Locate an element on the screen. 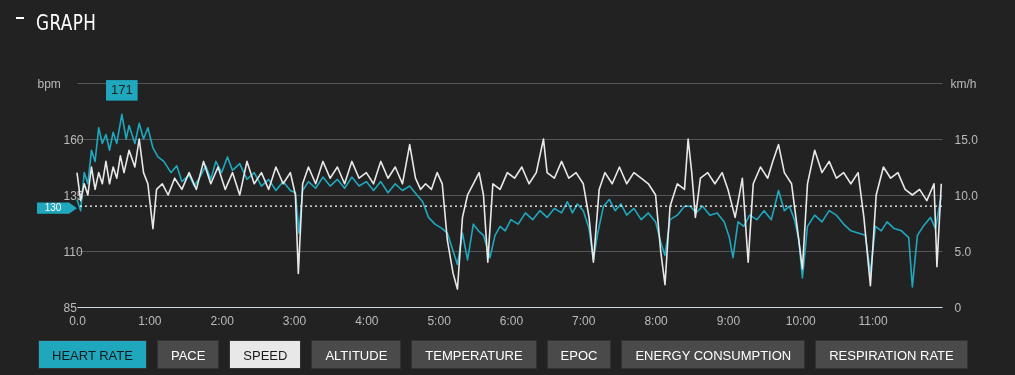 The height and width of the screenshot is (375, 1015). chart-title: GRAPH is located at coordinates (66, 22).